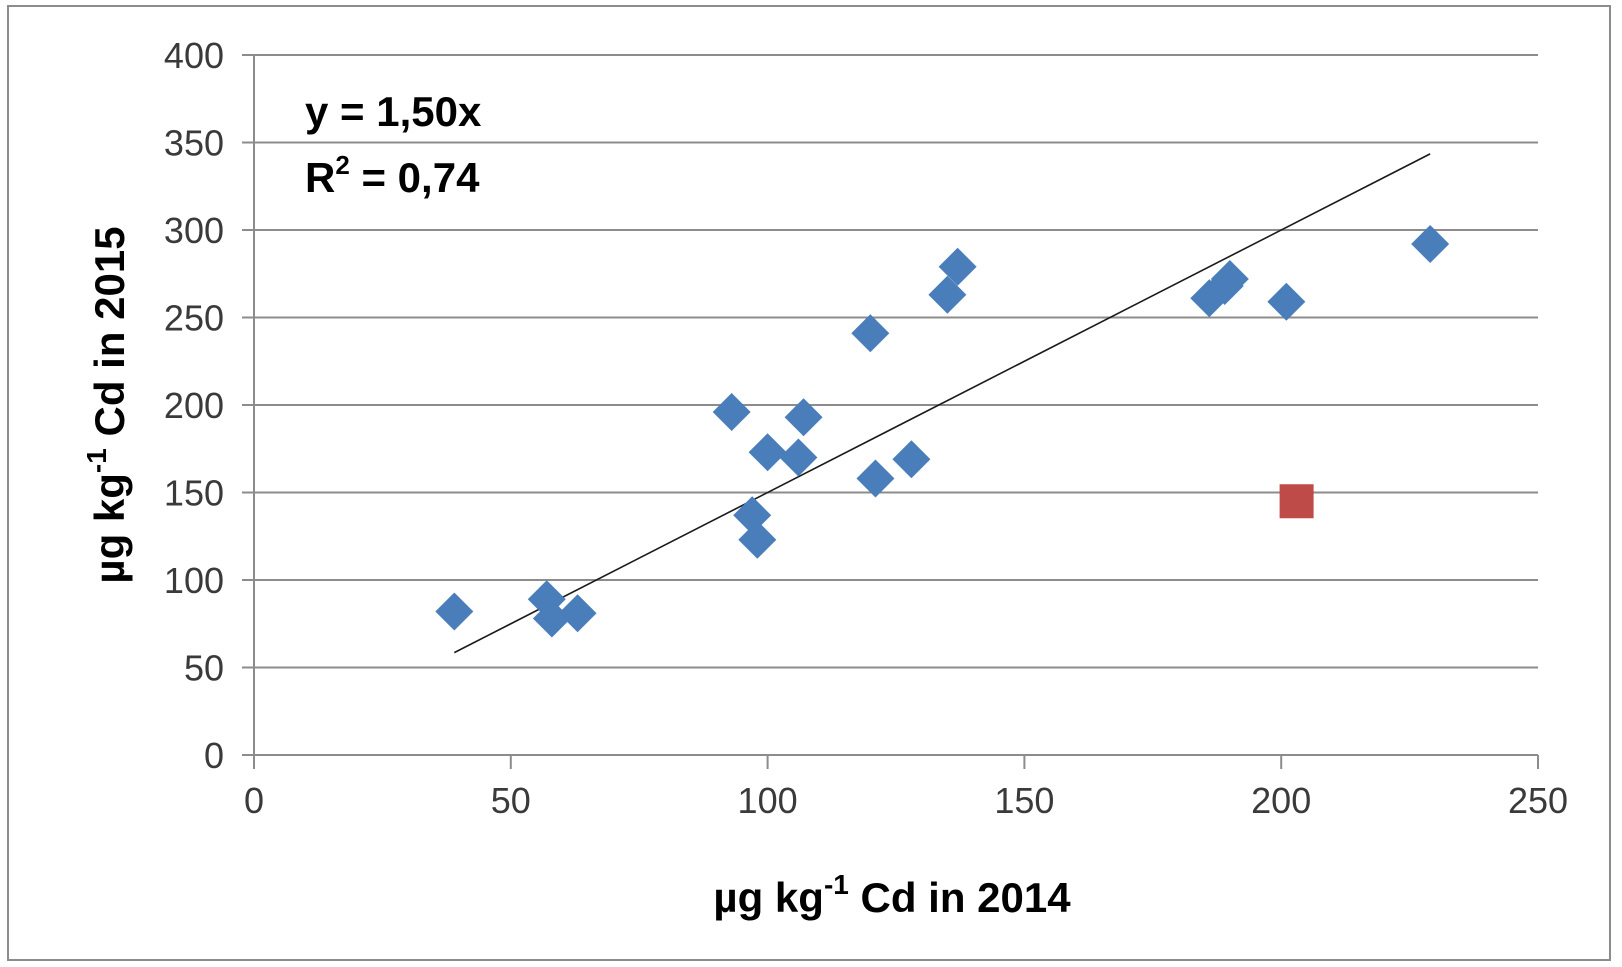 The height and width of the screenshot is (967, 1622). Describe the element at coordinates (194, 143) in the screenshot. I see `y-tick-label-7: 350` at that location.